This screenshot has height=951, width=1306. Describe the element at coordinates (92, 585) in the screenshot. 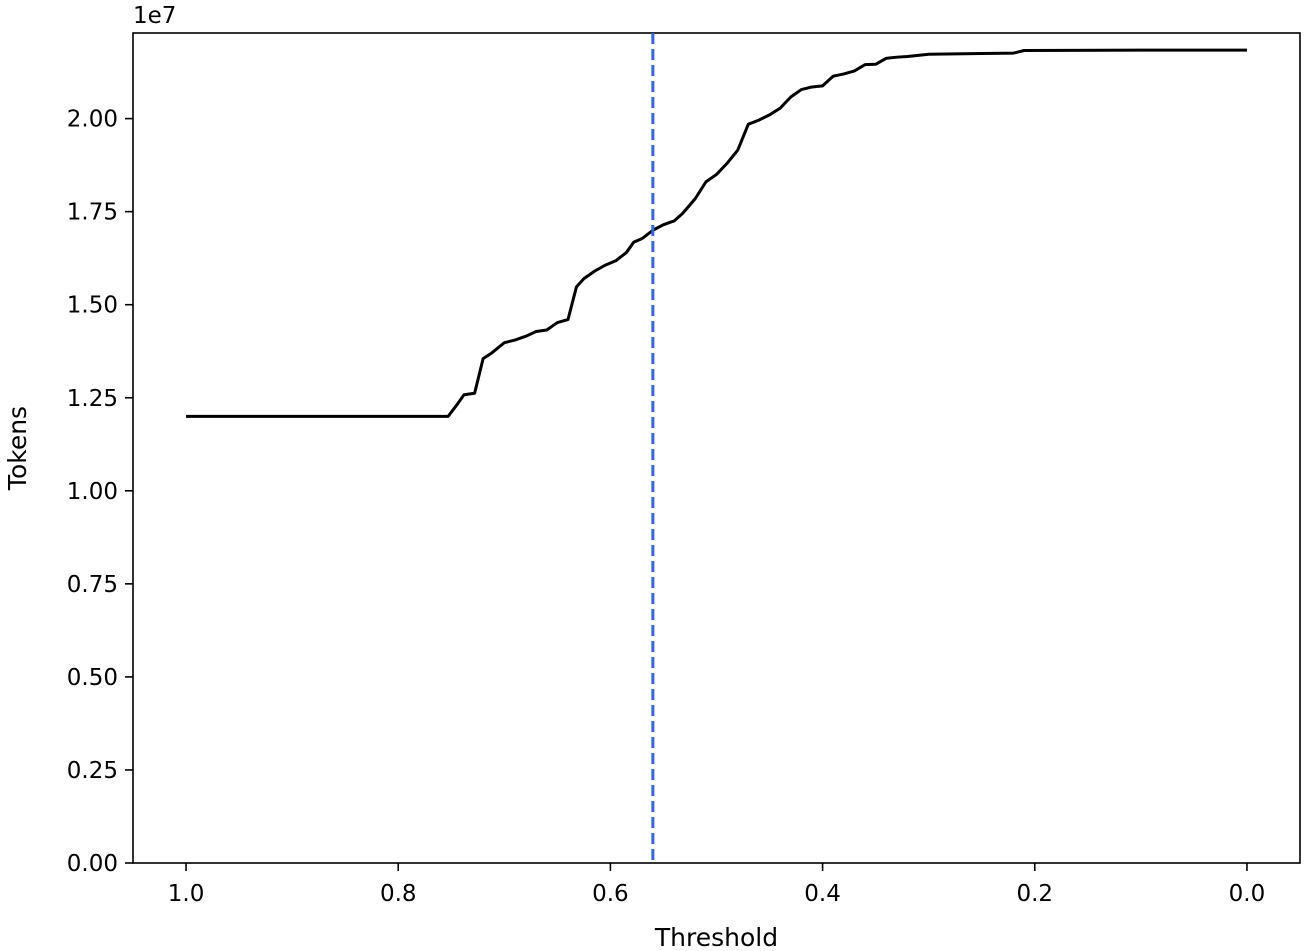

I see `y-tick-label: 0.75` at that location.